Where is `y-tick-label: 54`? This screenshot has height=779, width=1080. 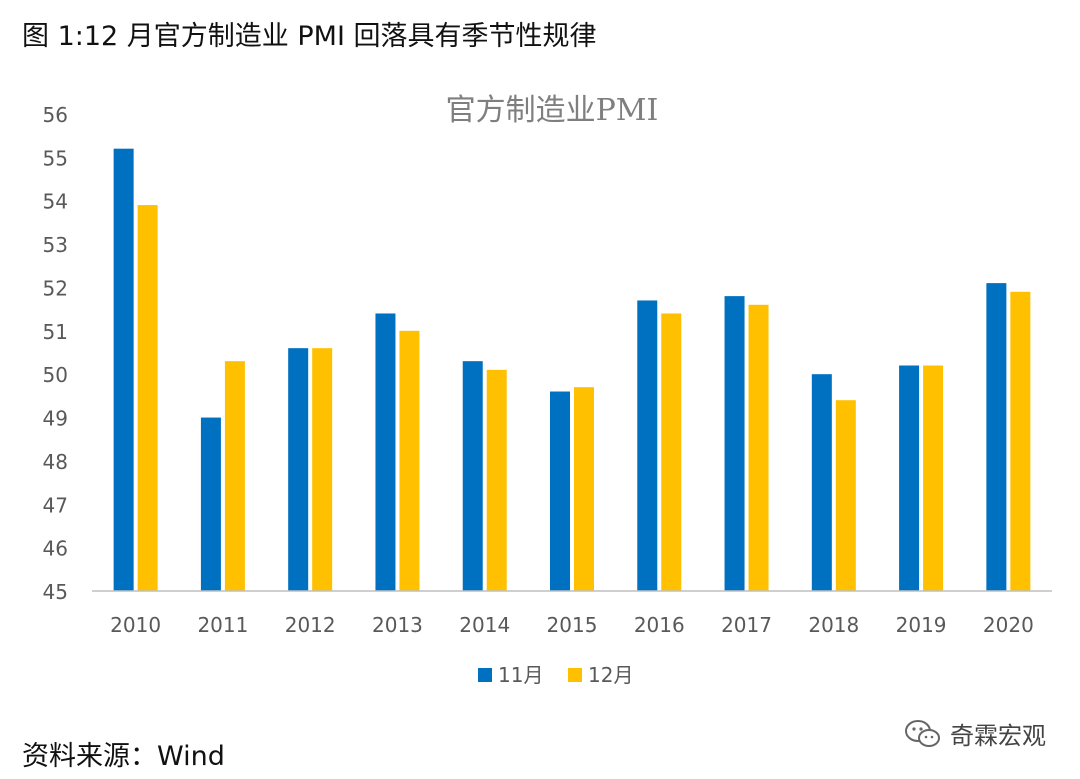
y-tick-label: 54 is located at coordinates (55, 202).